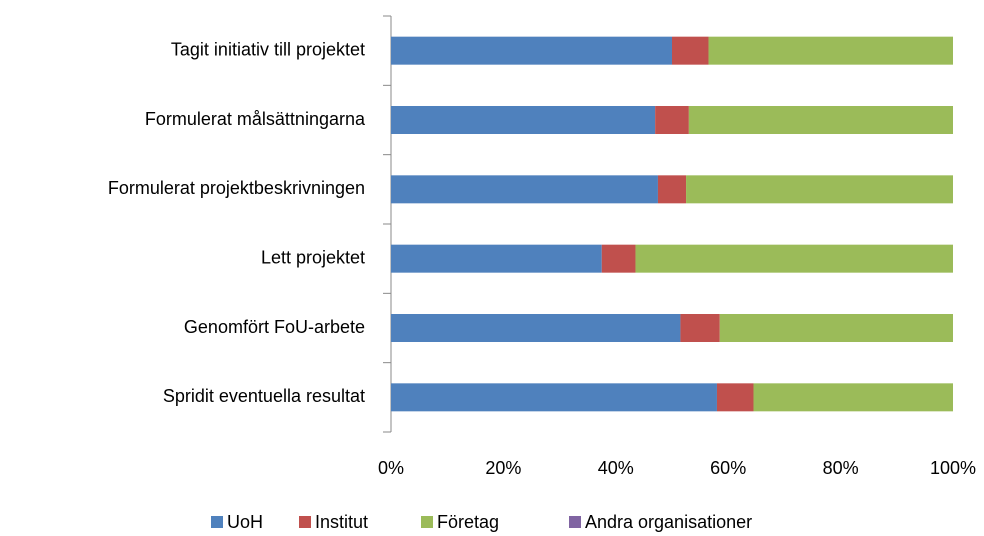 The image size is (984, 536). What do you see at coordinates (268, 49) in the screenshot?
I see `y-tick-label: Tagit initiativ till projektet` at bounding box center [268, 49].